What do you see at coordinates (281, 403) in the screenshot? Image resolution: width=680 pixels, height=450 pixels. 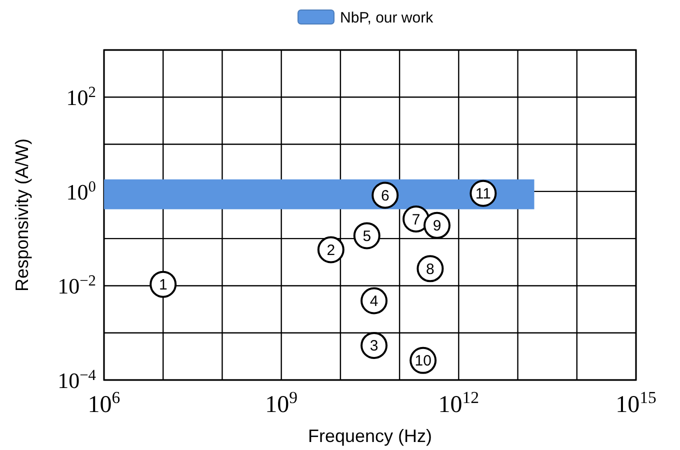 I see `x-tick-label: 10$^{9}$` at bounding box center [281, 403].